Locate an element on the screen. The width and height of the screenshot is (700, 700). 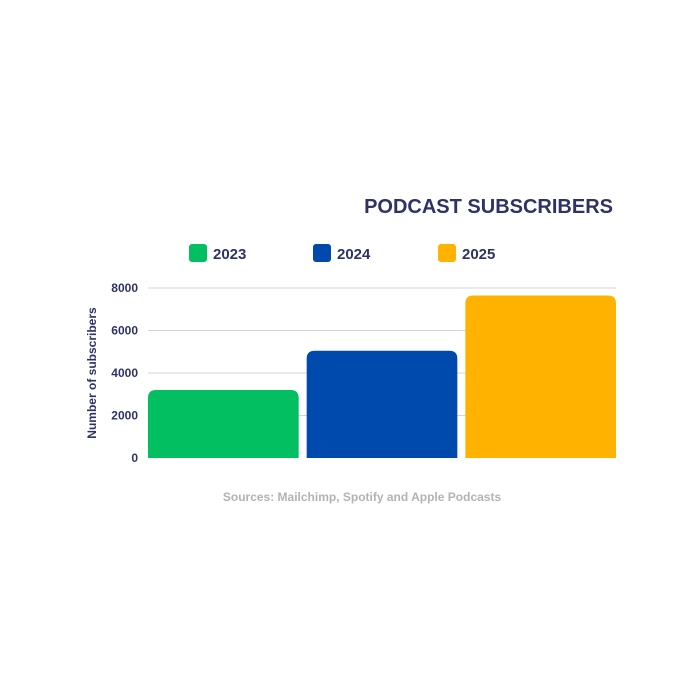
chart-title: PODCAST SUBSCRIBERS is located at coordinates (488, 207).